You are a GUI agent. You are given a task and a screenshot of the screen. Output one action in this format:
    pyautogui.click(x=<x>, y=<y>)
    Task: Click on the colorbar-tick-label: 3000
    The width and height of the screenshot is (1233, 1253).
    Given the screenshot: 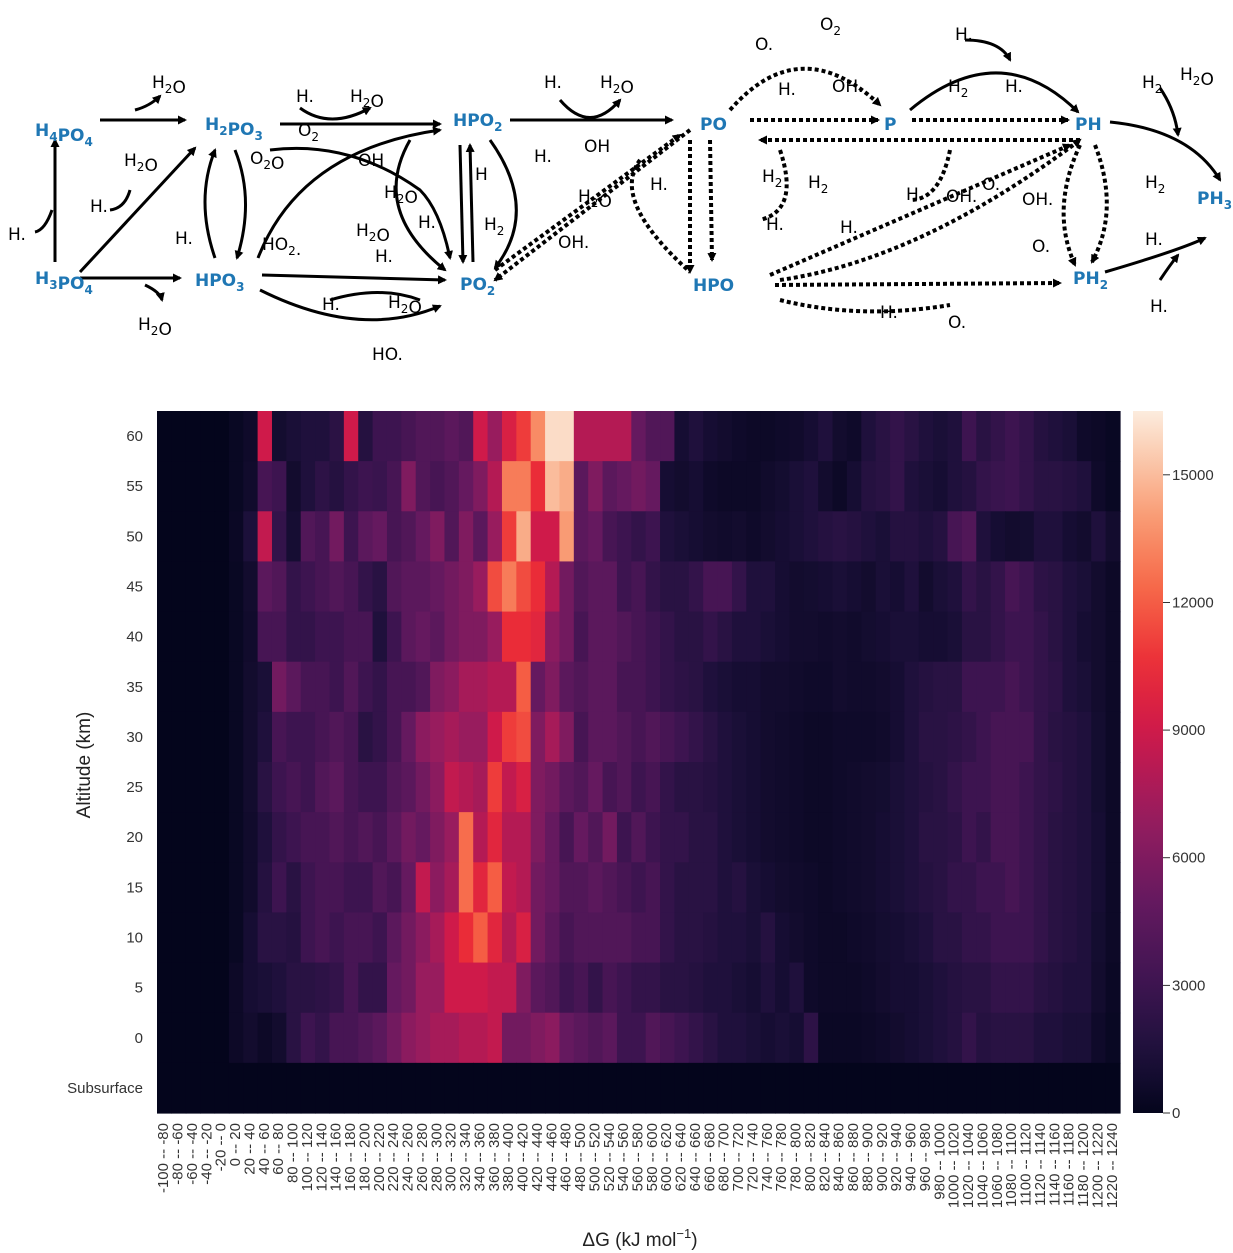 What is the action you would take?
    pyautogui.click(x=1188, y=985)
    